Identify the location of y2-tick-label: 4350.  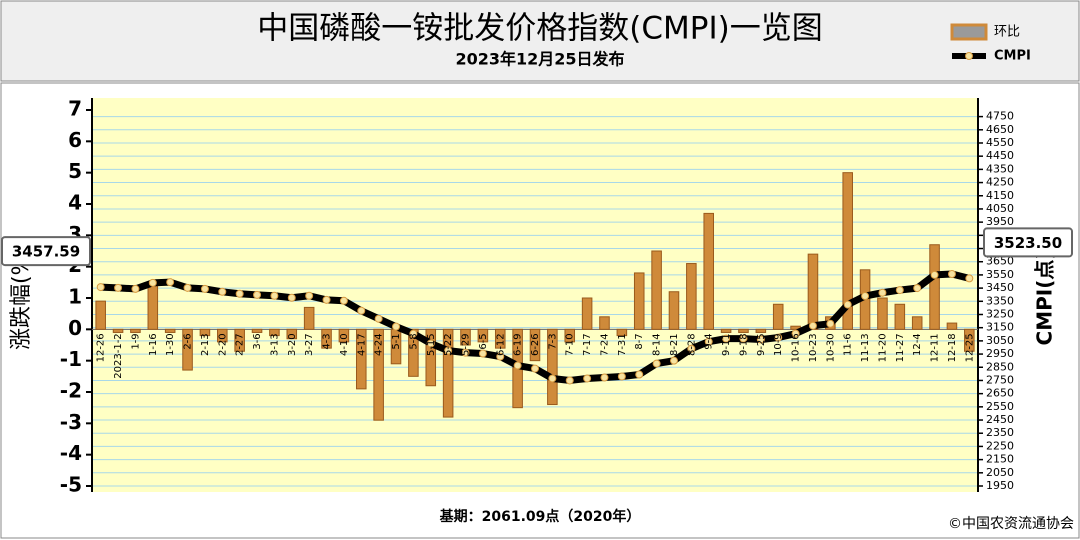
(1000, 168).